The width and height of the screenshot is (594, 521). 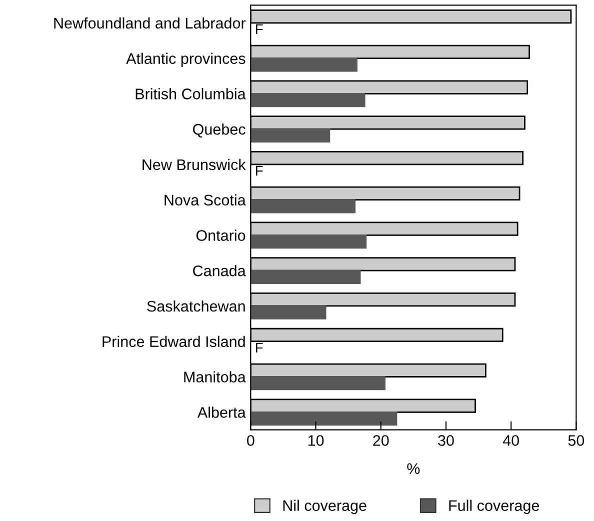 I want to click on x-tick-label: 20, so click(x=381, y=440).